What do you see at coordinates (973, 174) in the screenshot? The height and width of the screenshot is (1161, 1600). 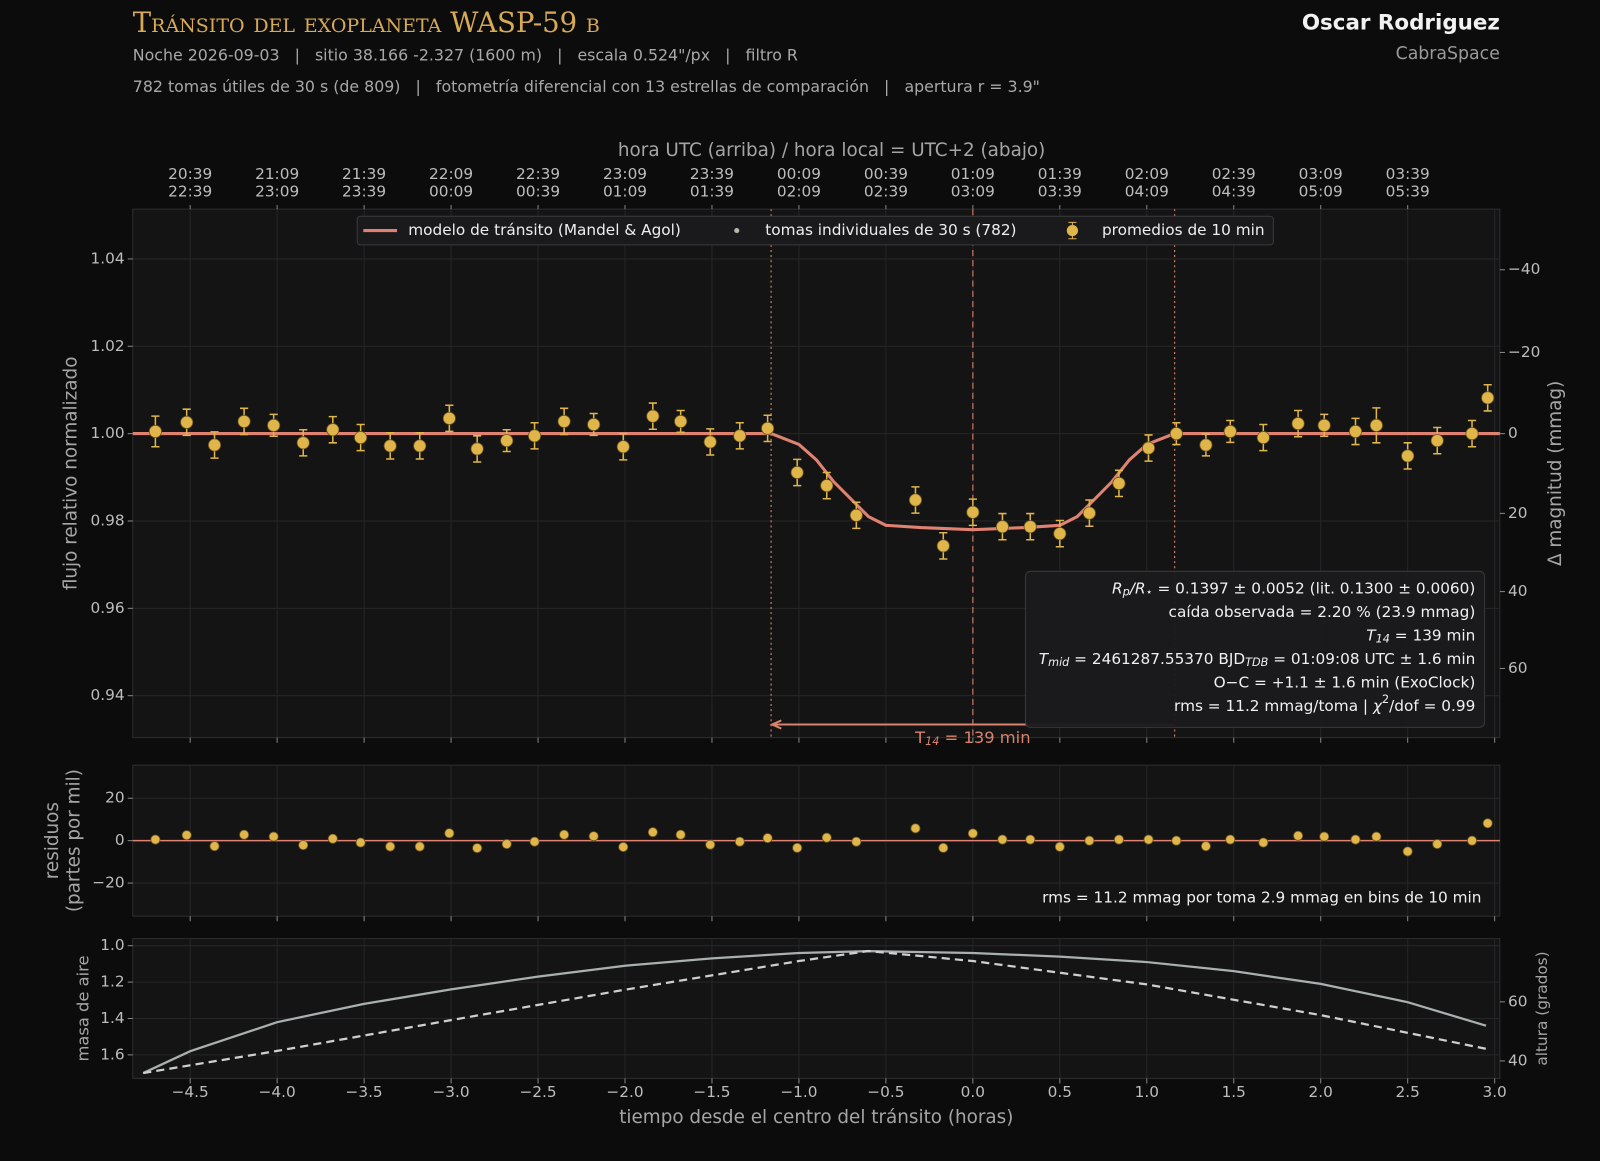 I see `top-tick-label: 01:09` at bounding box center [973, 174].